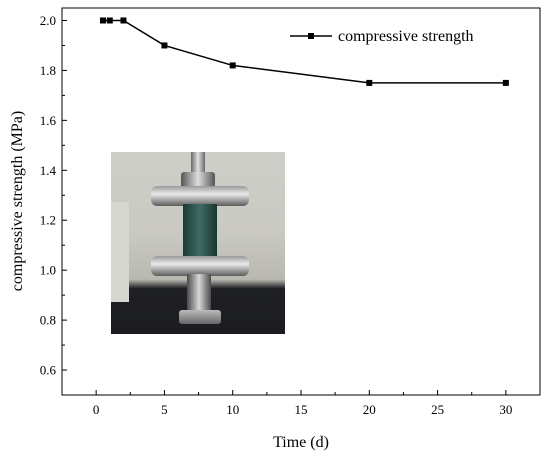 The height and width of the screenshot is (462, 550). What do you see at coordinates (198, 163) in the screenshot?
I see `upper-rod` at bounding box center [198, 163].